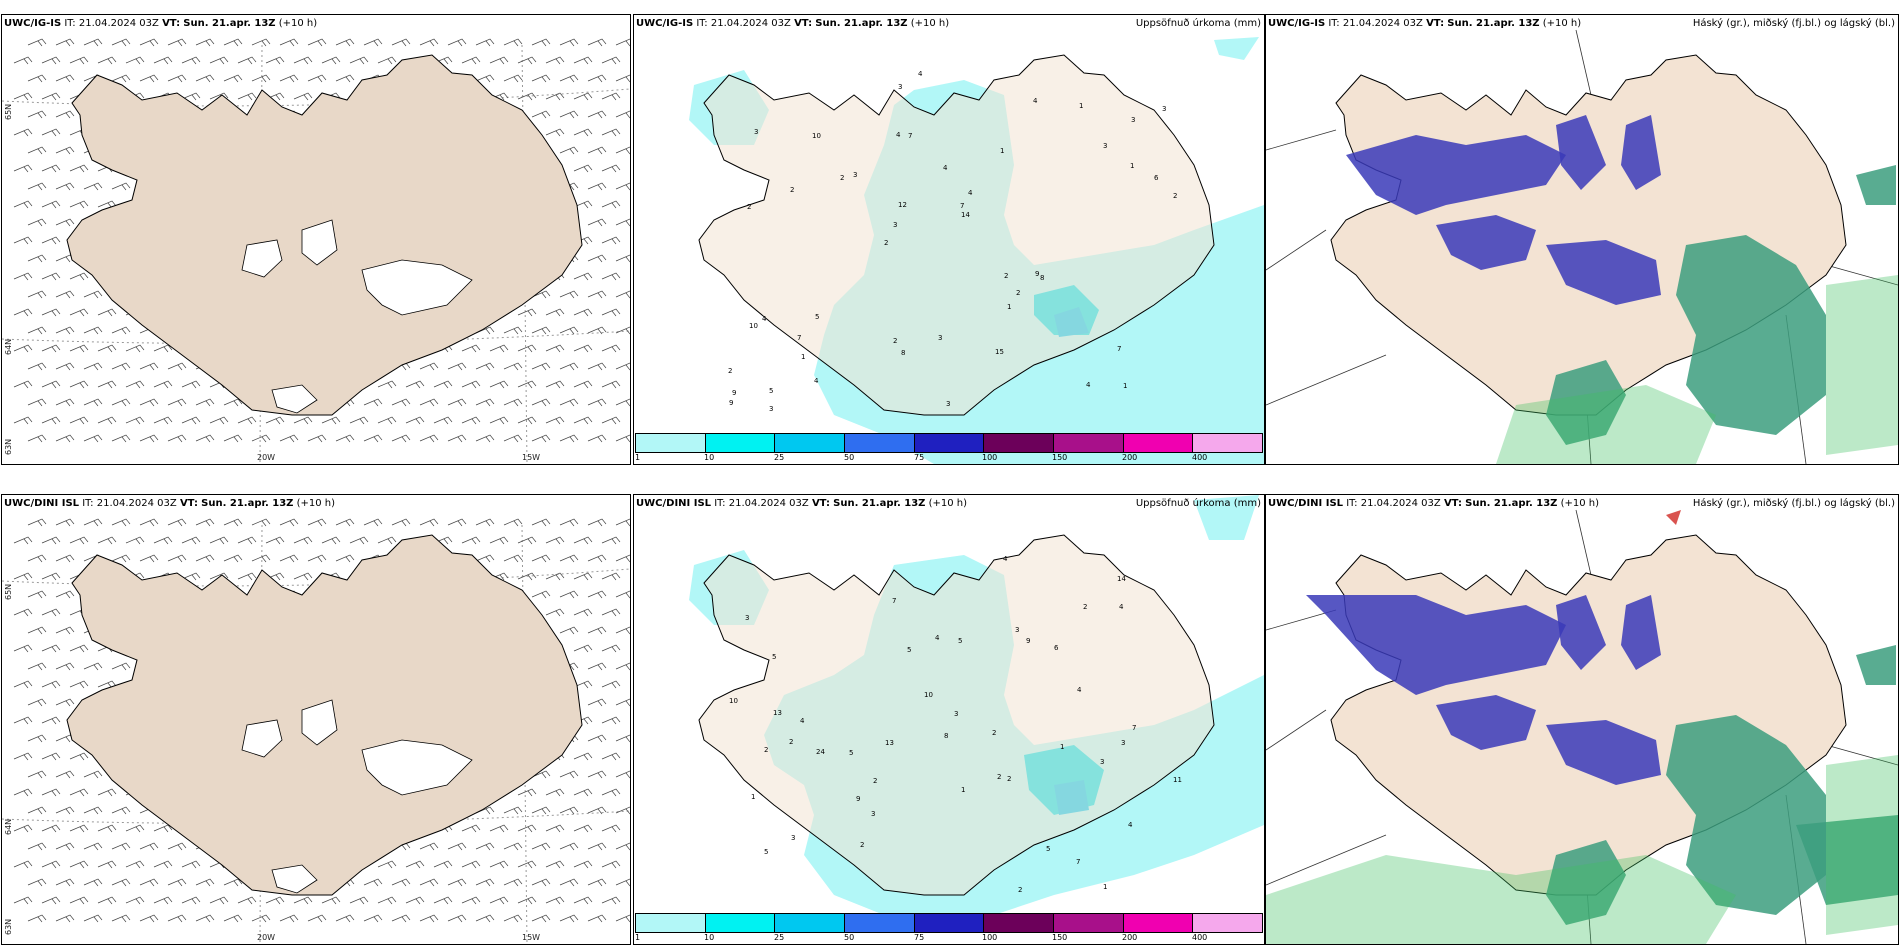 This screenshot has height=950, width=1900. What do you see at coordinates (903, 353) in the screenshot?
I see `precip-value: 8` at bounding box center [903, 353].